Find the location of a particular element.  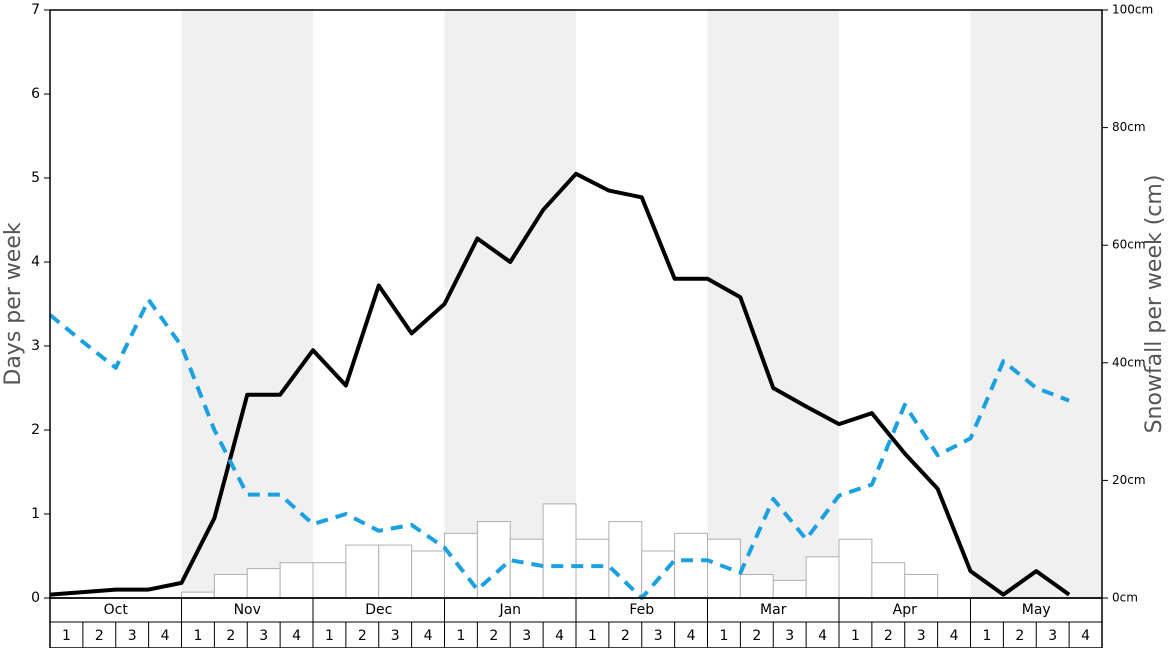

month-label: Mar is located at coordinates (773, 610).